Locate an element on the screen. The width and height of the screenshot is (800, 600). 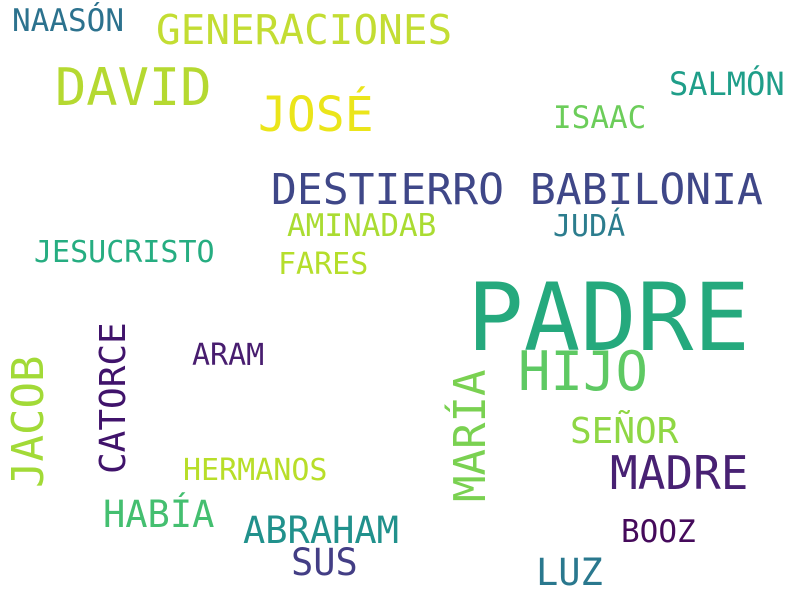
word-hijo: HIJO is located at coordinates (583, 371).